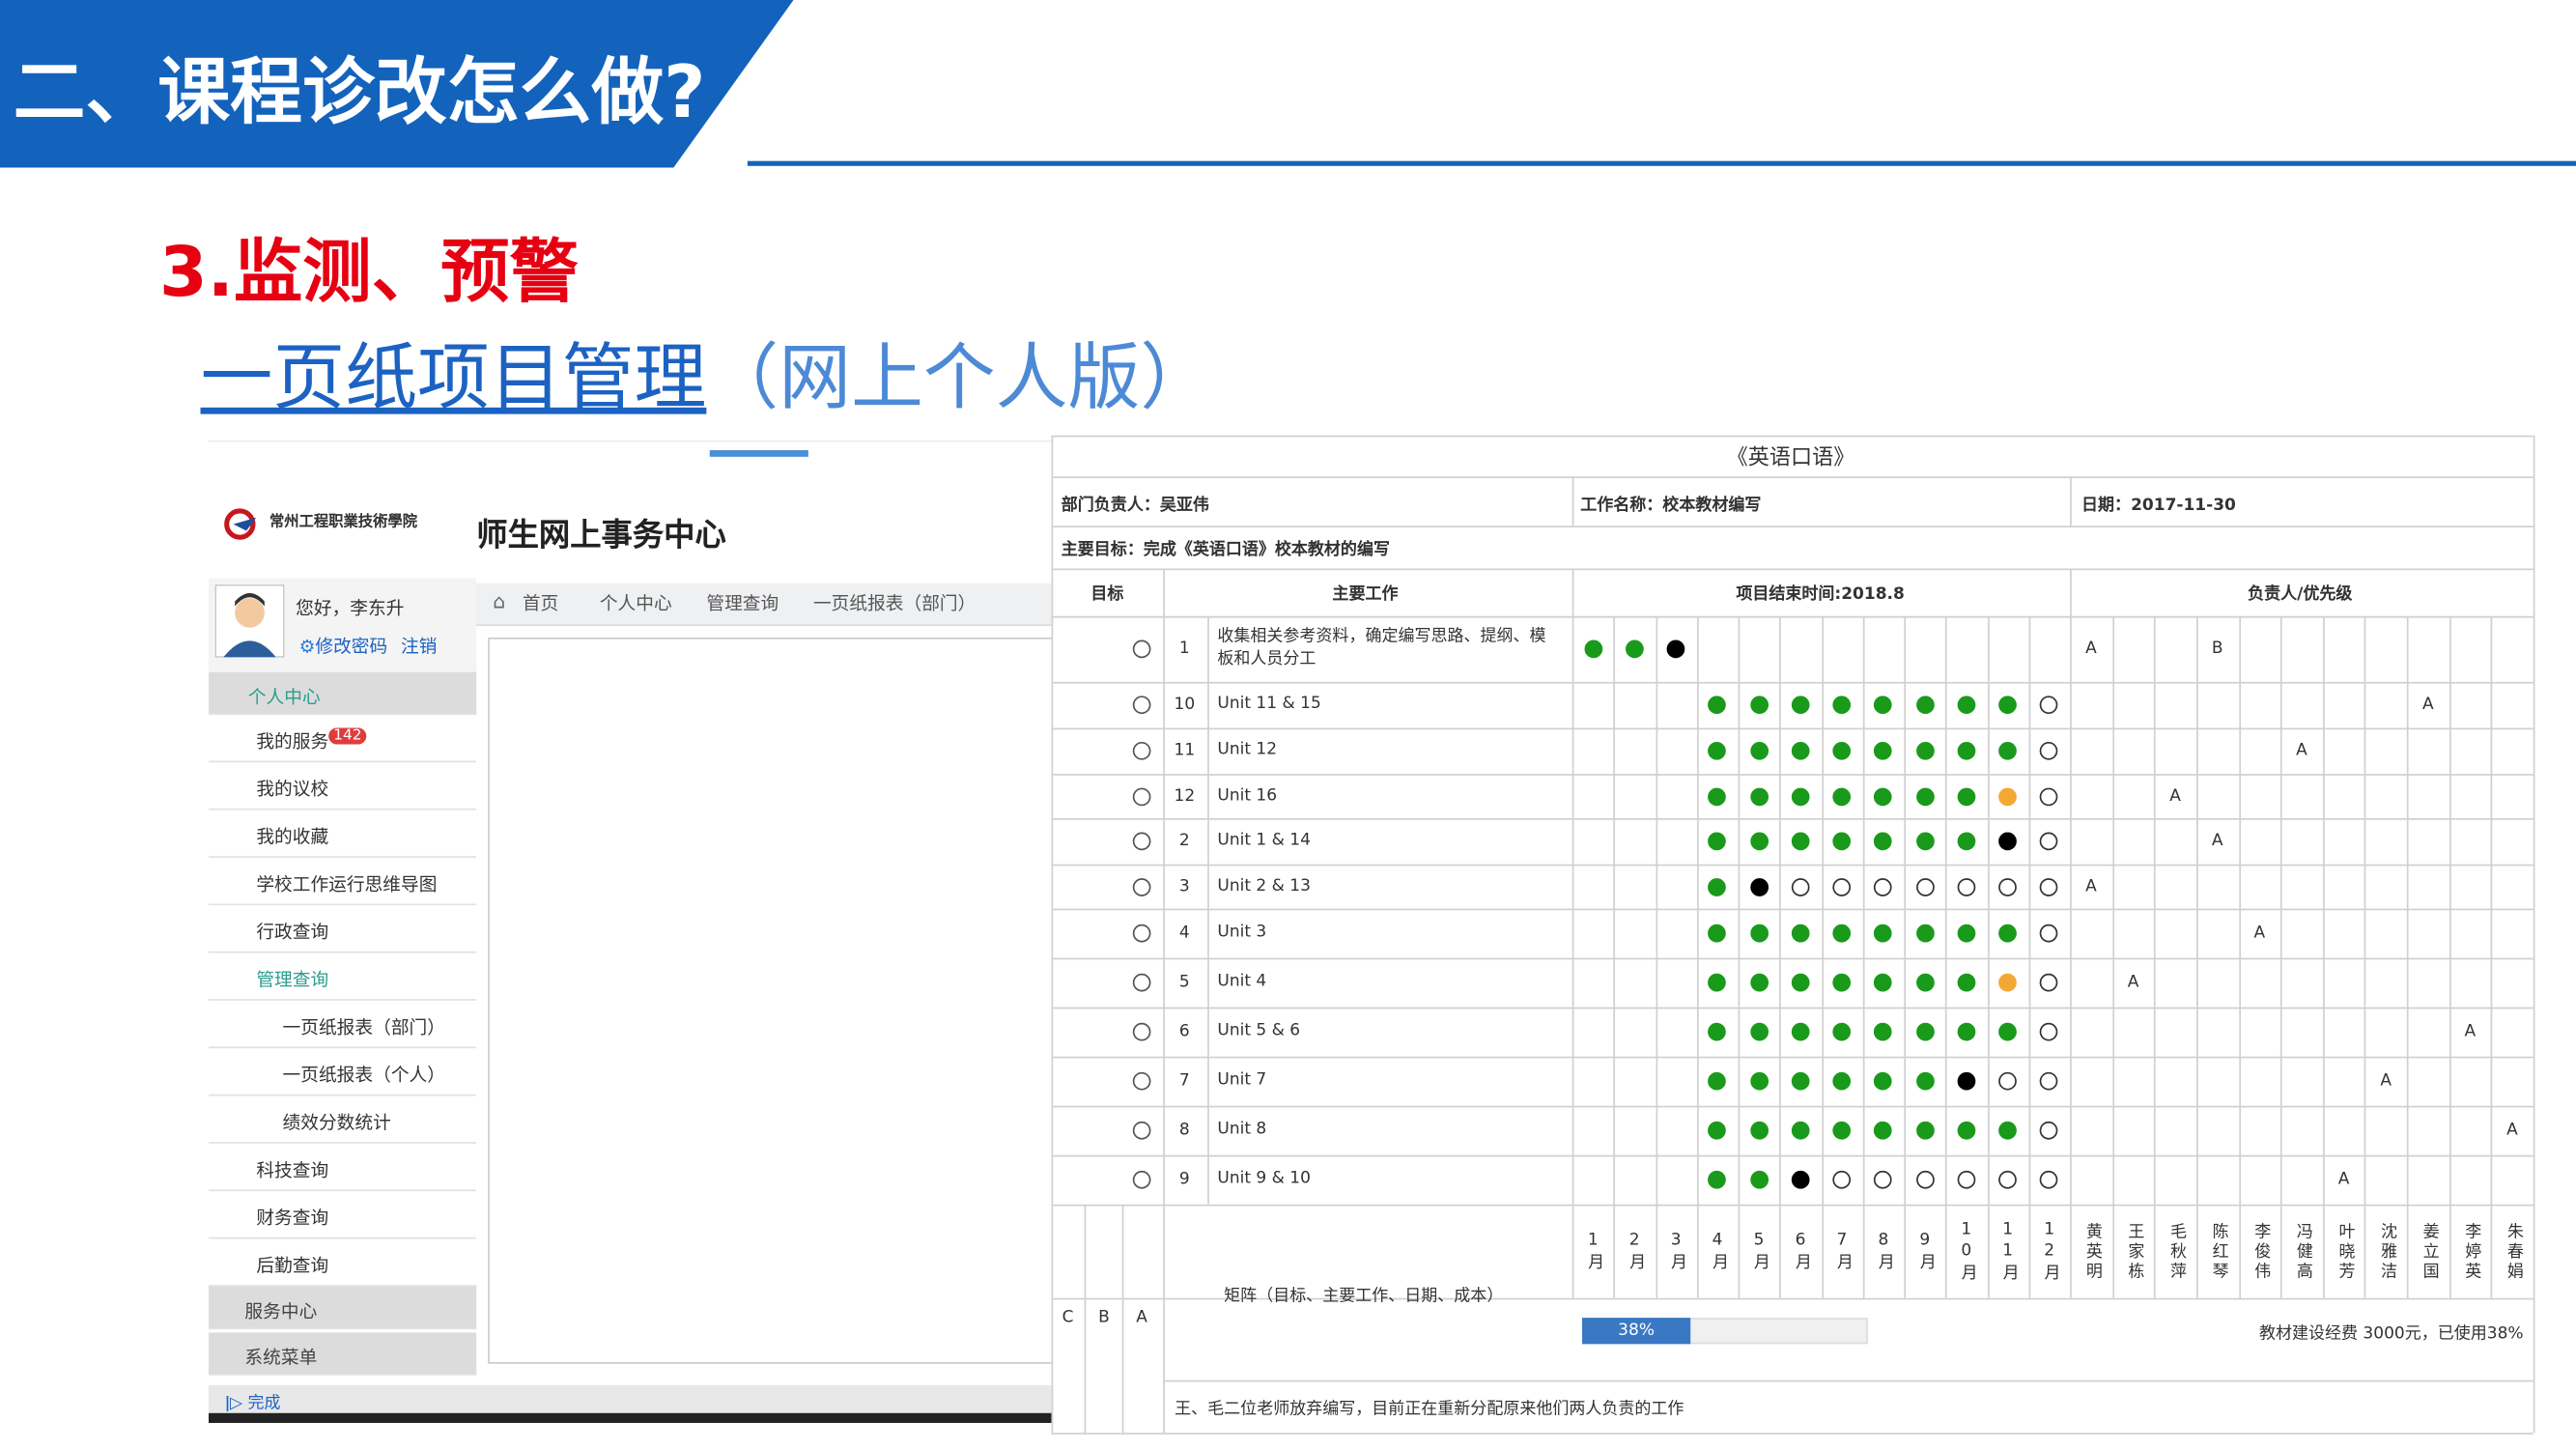 The image size is (2576, 1450). Describe the element at coordinates (284, 698) in the screenshot. I see `menu-section-label: 个人中心` at that location.